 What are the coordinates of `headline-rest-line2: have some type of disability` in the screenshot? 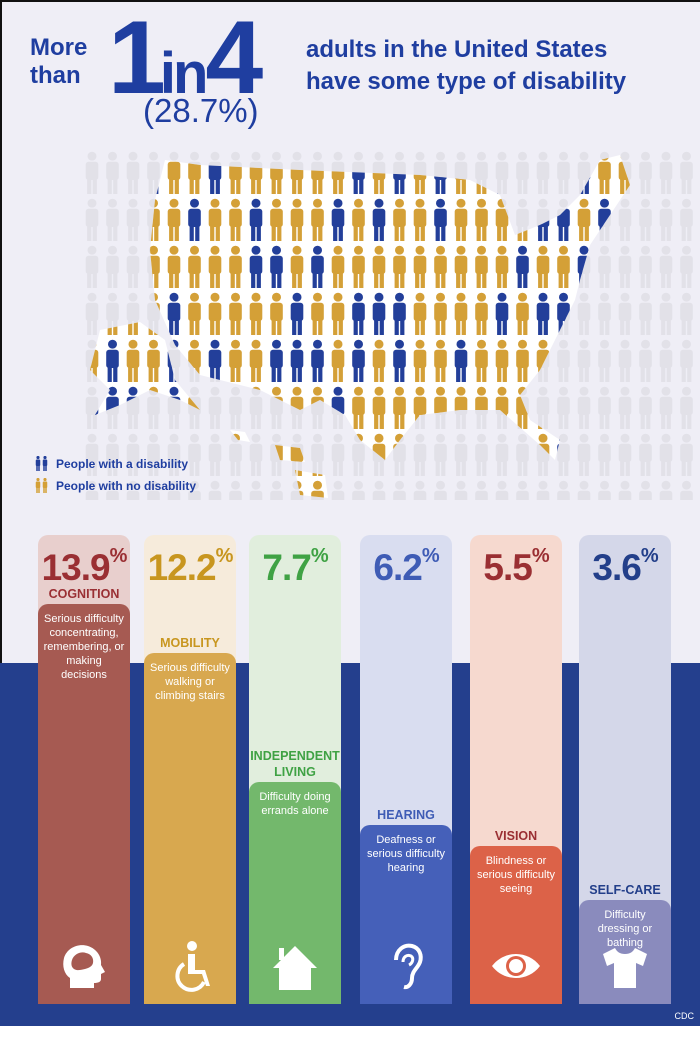 It's located at (466, 81).